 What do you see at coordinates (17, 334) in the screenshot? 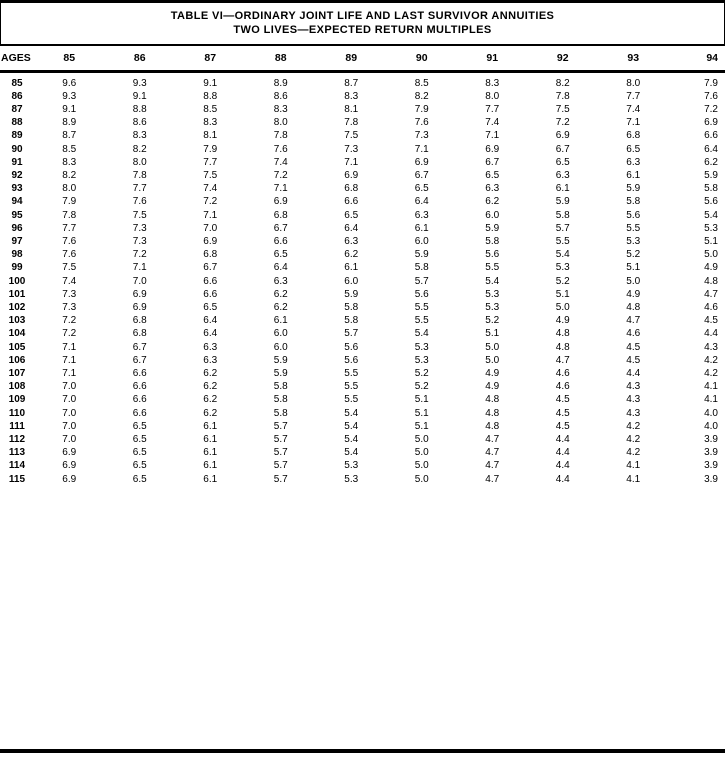
I see `age-cell: 104` at bounding box center [17, 334].